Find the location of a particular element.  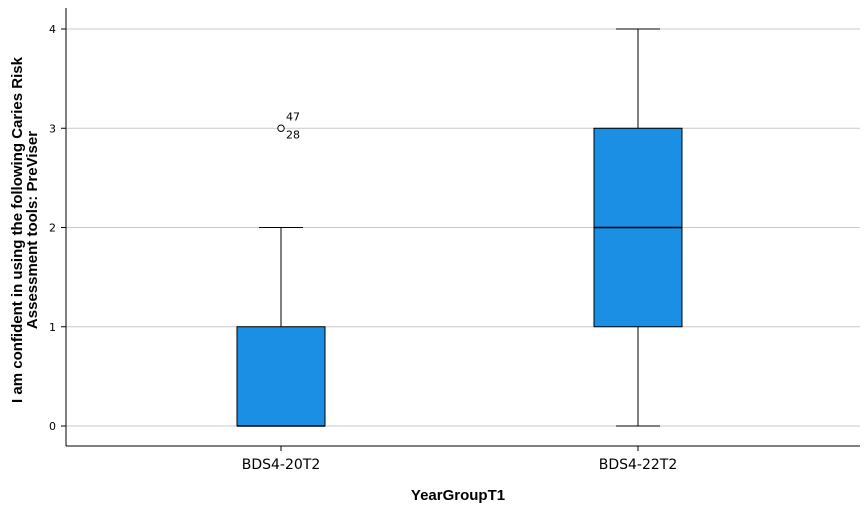

y-tick-label: 2 is located at coordinates (52, 228).